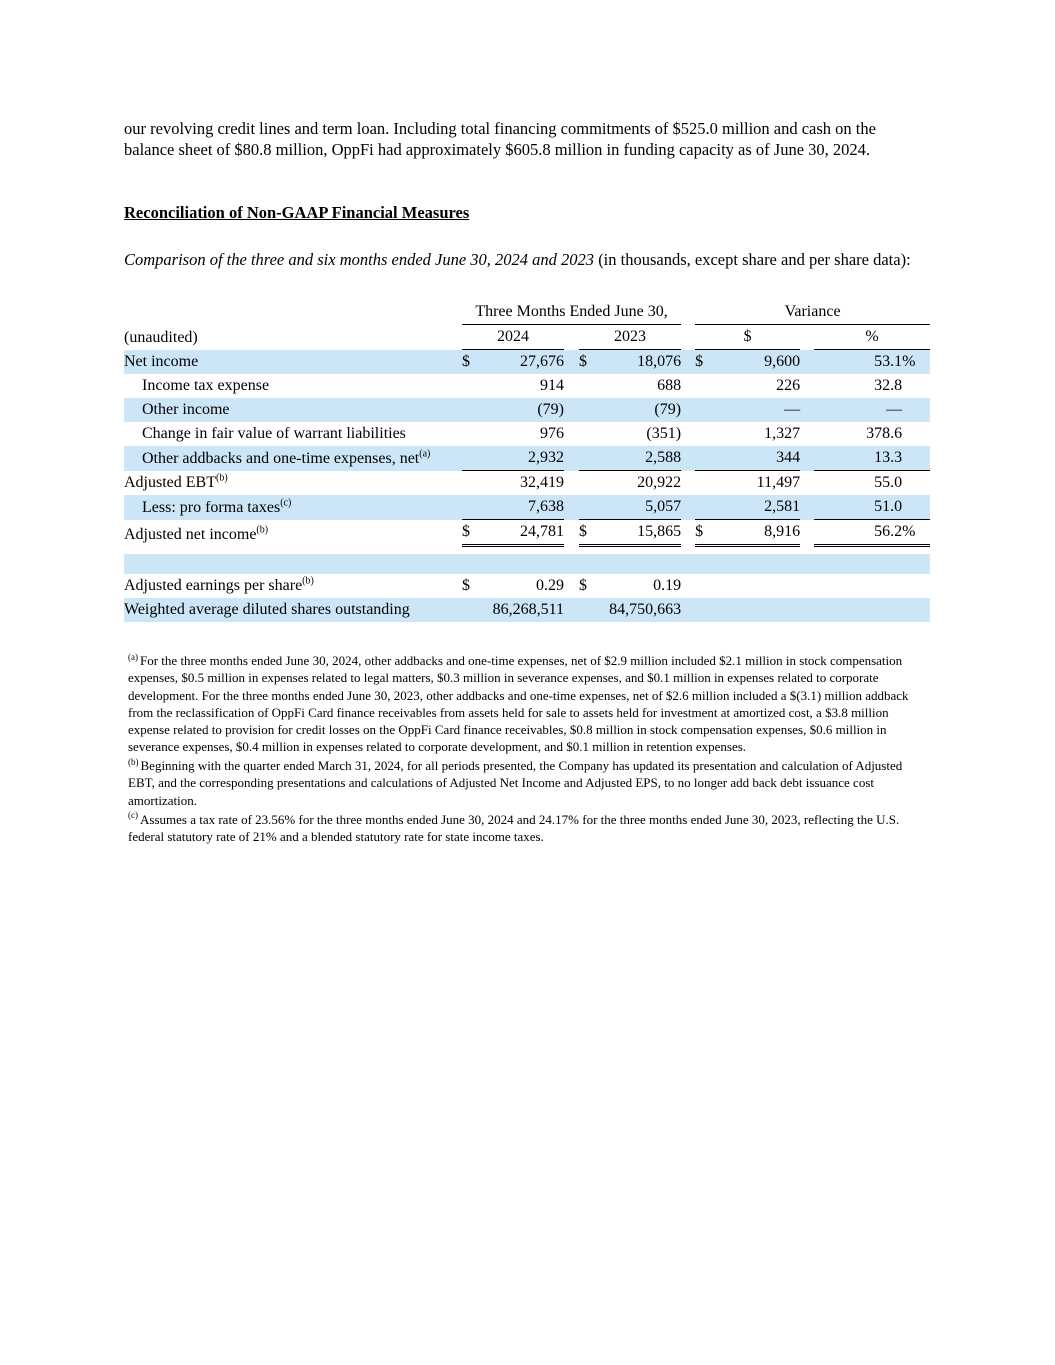  I want to click on value-variance-dollar: 9,600, so click(782, 362).